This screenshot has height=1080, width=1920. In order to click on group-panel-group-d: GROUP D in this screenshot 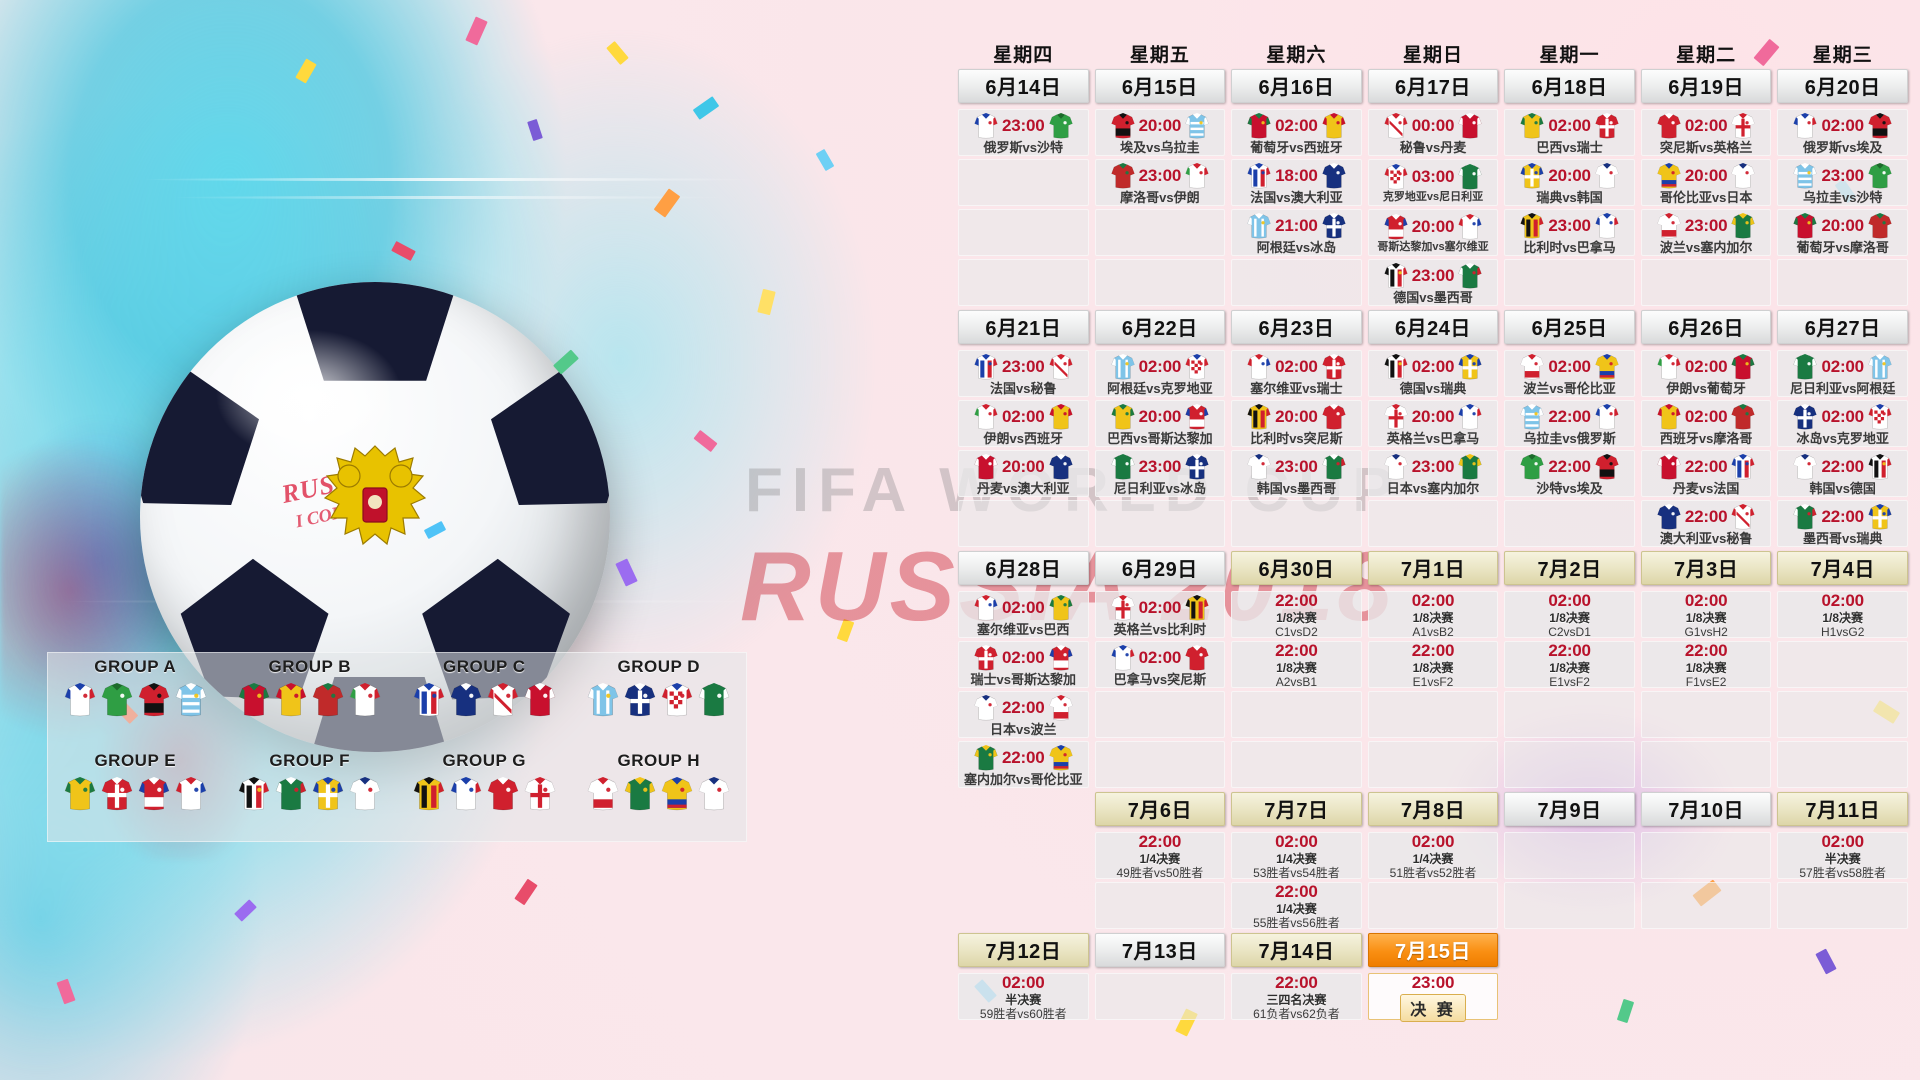, I will do `click(659, 700)`.